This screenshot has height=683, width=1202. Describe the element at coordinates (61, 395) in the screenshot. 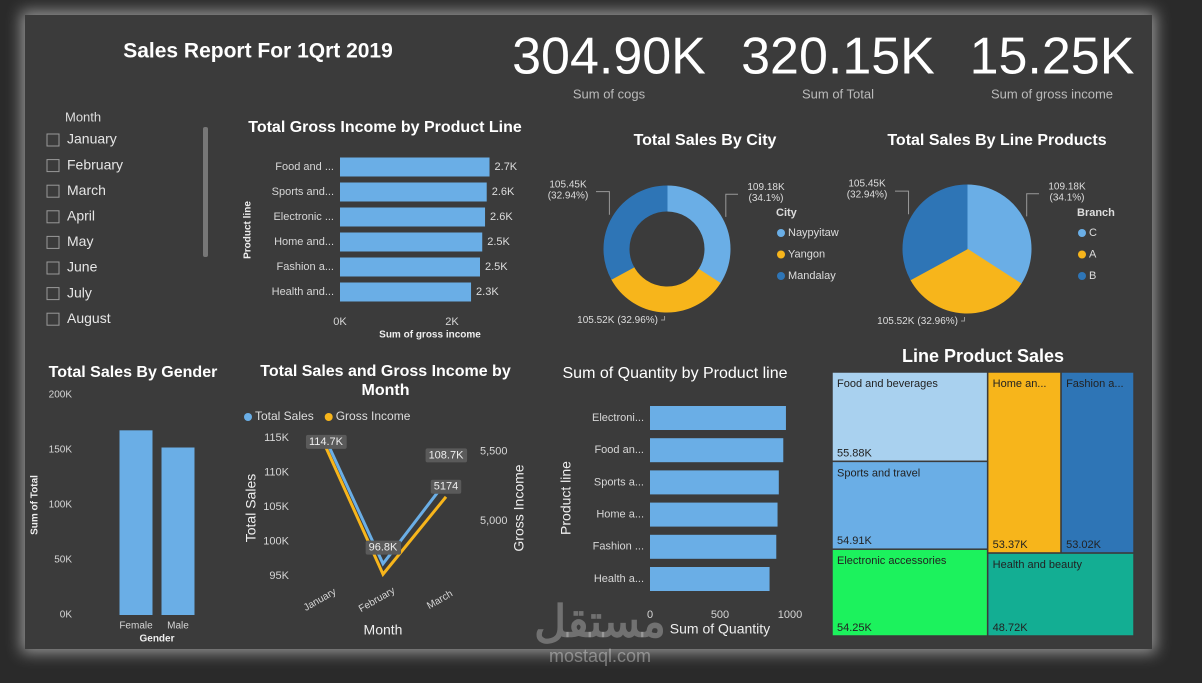

I see `y-tick-label: 200K` at that location.